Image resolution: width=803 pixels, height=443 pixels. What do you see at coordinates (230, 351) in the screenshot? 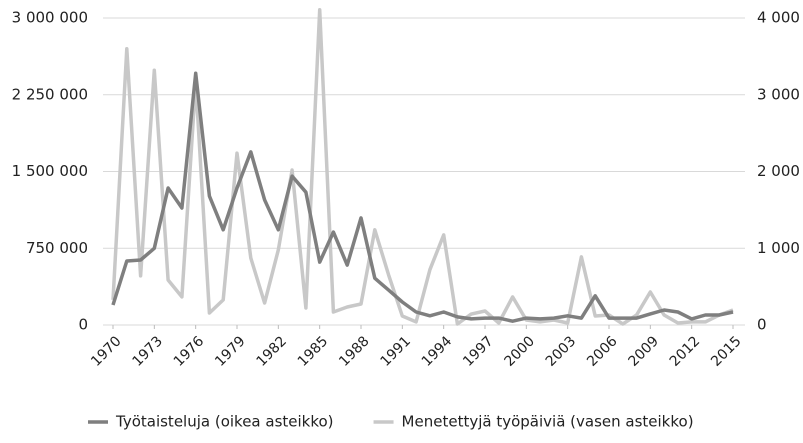
I see `x-tick-label: 1979` at bounding box center [230, 351].